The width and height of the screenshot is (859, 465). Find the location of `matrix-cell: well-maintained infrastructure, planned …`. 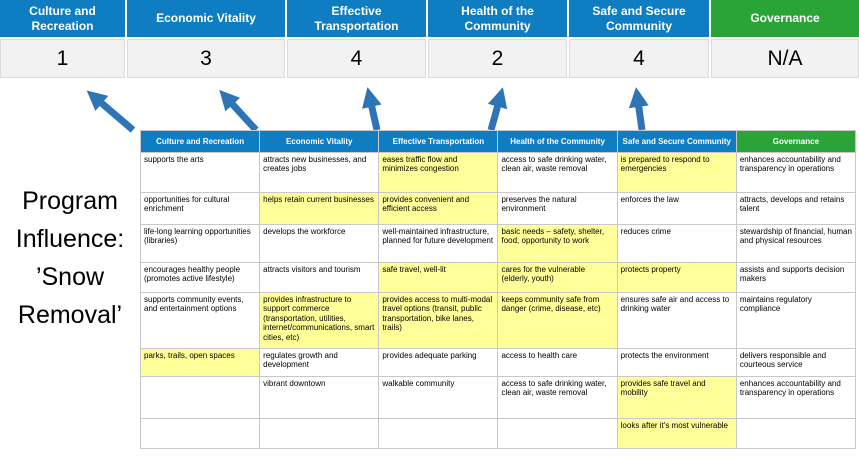

matrix-cell: well-maintained infrastructure, planned … is located at coordinates (439, 244).